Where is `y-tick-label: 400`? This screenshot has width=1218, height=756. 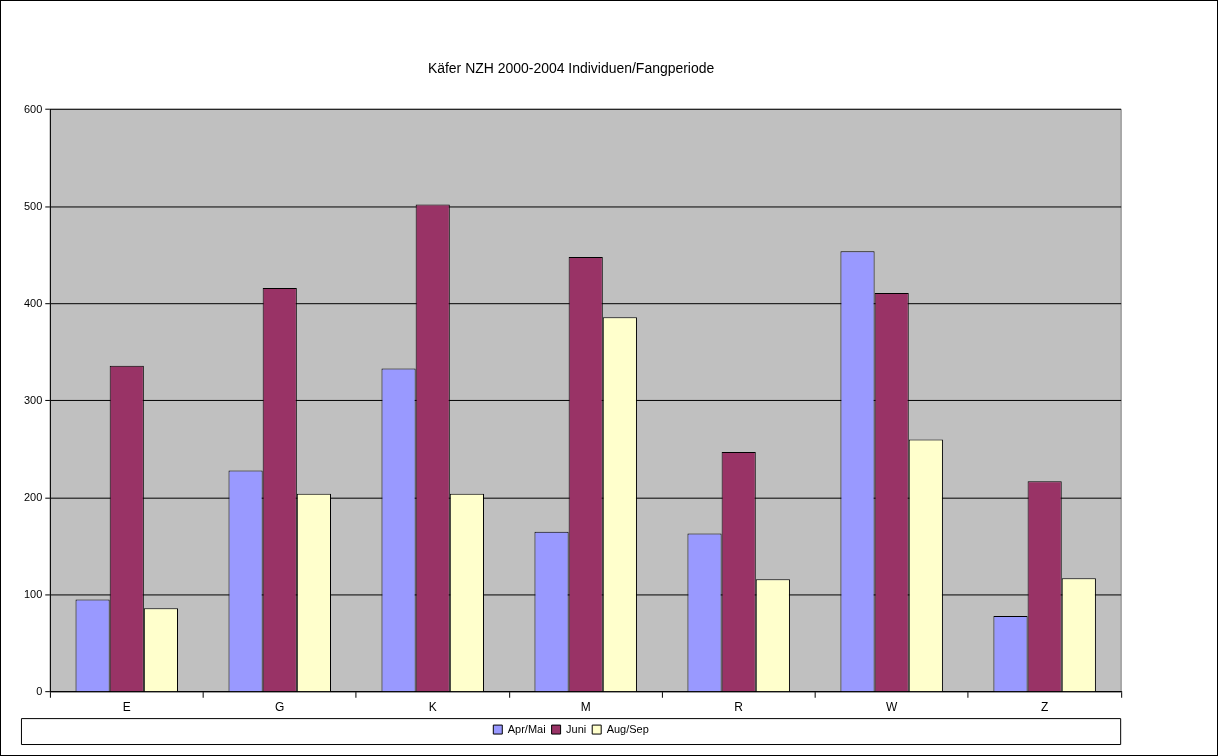 y-tick-label: 400 is located at coordinates (33, 302).